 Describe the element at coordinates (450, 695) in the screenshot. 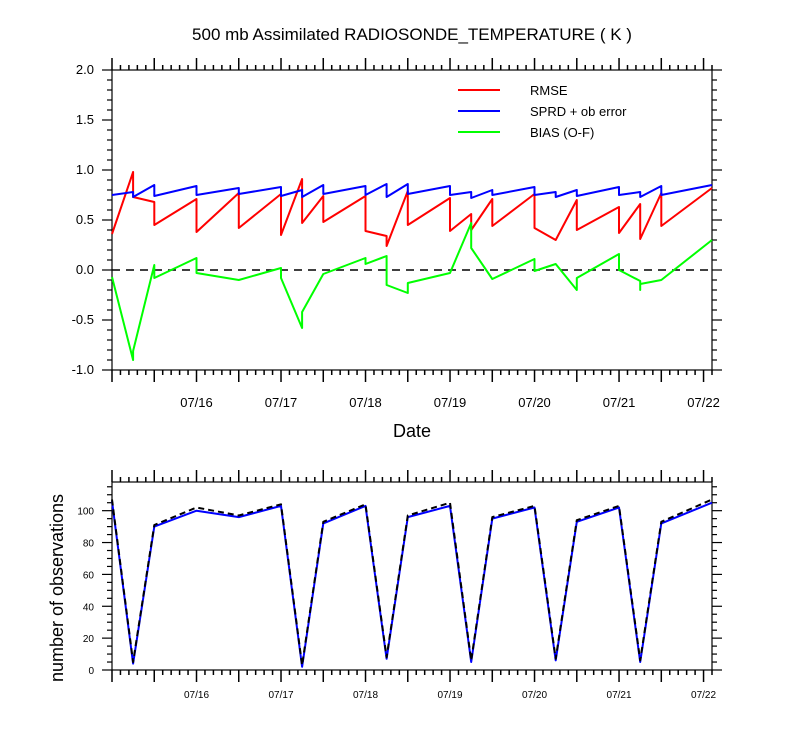

I see `bottom-x-tick-label: 07/19` at that location.